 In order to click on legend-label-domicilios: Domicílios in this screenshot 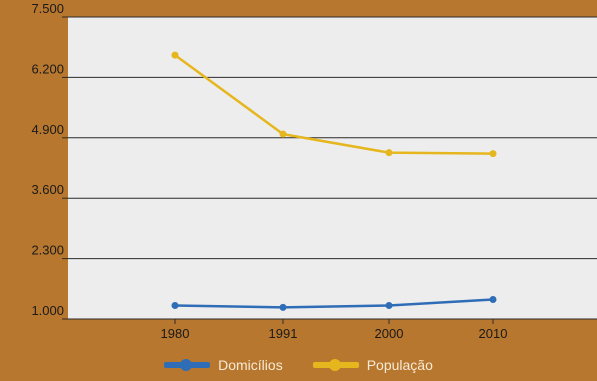, I will do `click(250, 365)`.